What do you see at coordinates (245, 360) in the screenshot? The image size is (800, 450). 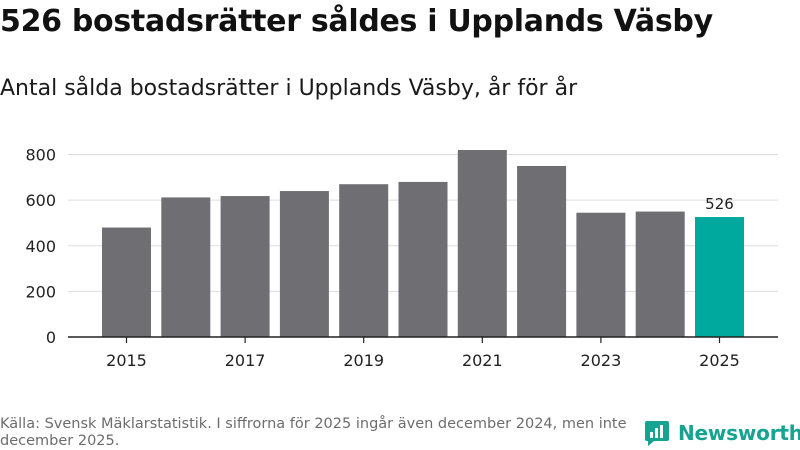 I see `x-tick-label: 2017` at bounding box center [245, 360].